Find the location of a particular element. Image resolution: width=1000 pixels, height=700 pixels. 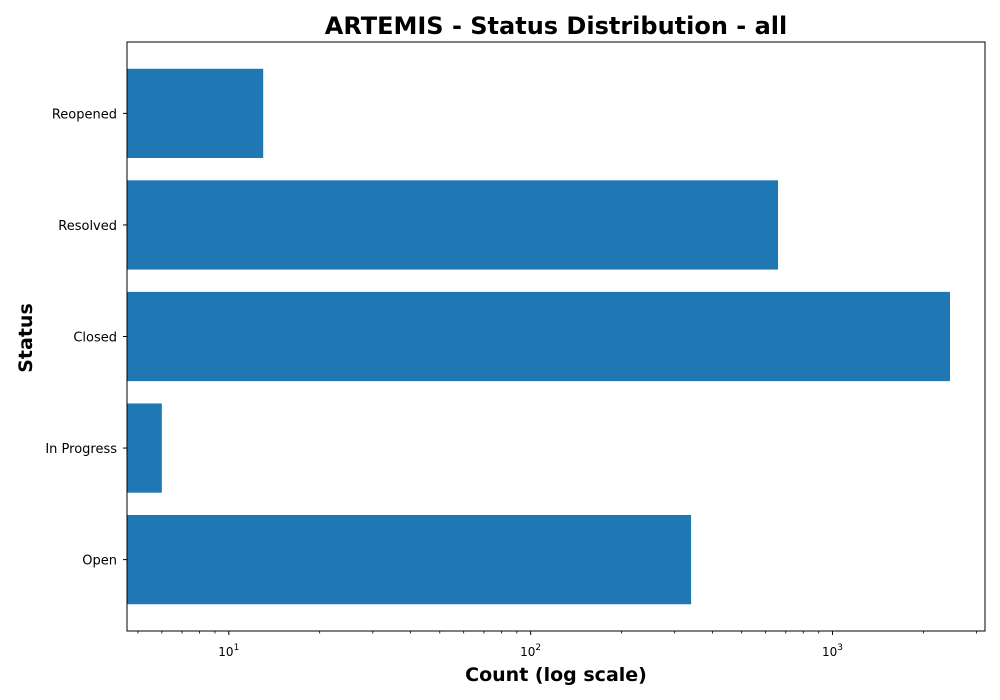

bar-closed is located at coordinates (538, 336).